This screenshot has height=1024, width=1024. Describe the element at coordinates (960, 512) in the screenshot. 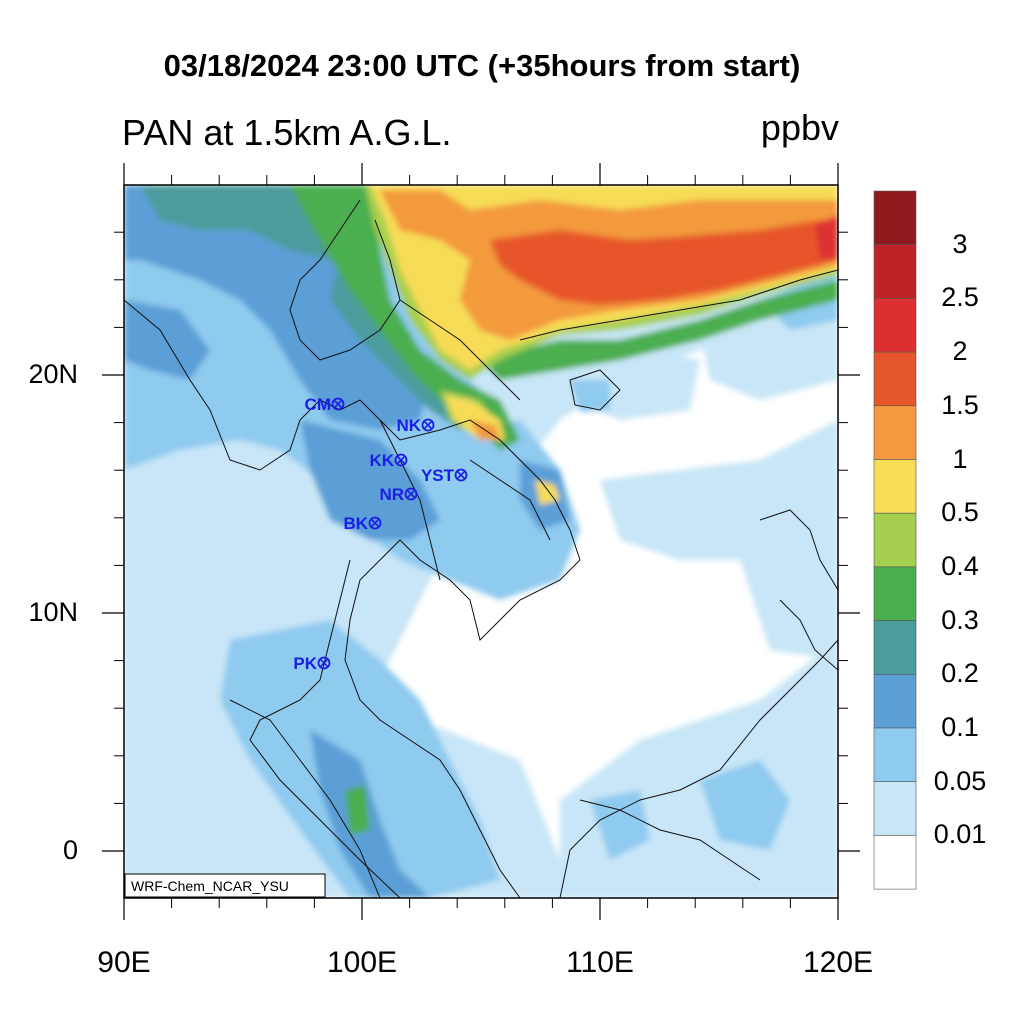

I see `colorbar-label: 0.5` at that location.